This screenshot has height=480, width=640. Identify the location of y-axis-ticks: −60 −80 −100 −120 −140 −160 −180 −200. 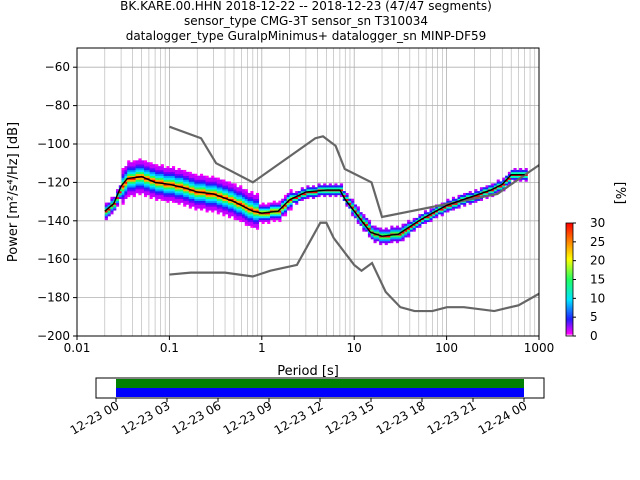
(57, 201).